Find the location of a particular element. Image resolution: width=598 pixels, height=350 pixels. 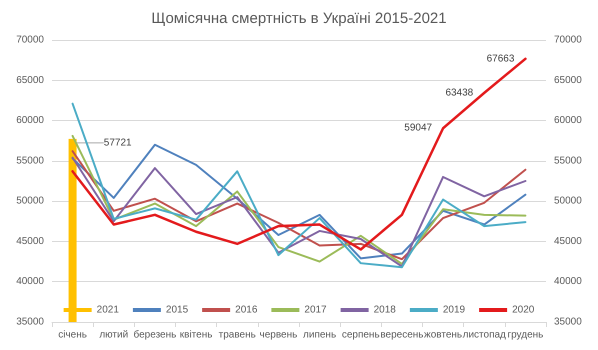

y-tick-label: 40000 is located at coordinates (30, 282).